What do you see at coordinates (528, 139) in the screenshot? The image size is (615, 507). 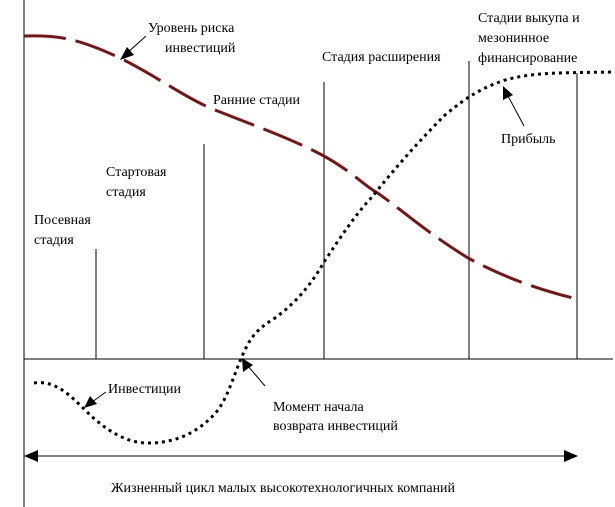 I see `profit-curve-label: Прибыль` at bounding box center [528, 139].